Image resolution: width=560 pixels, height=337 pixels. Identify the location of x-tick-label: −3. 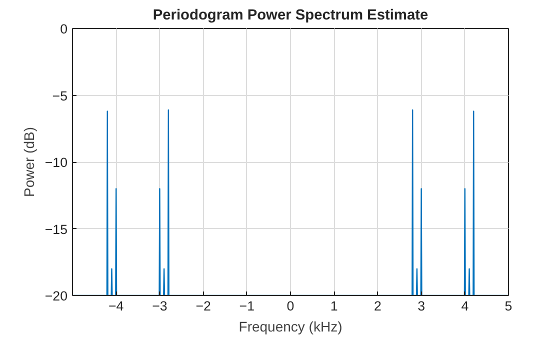
(160, 306).